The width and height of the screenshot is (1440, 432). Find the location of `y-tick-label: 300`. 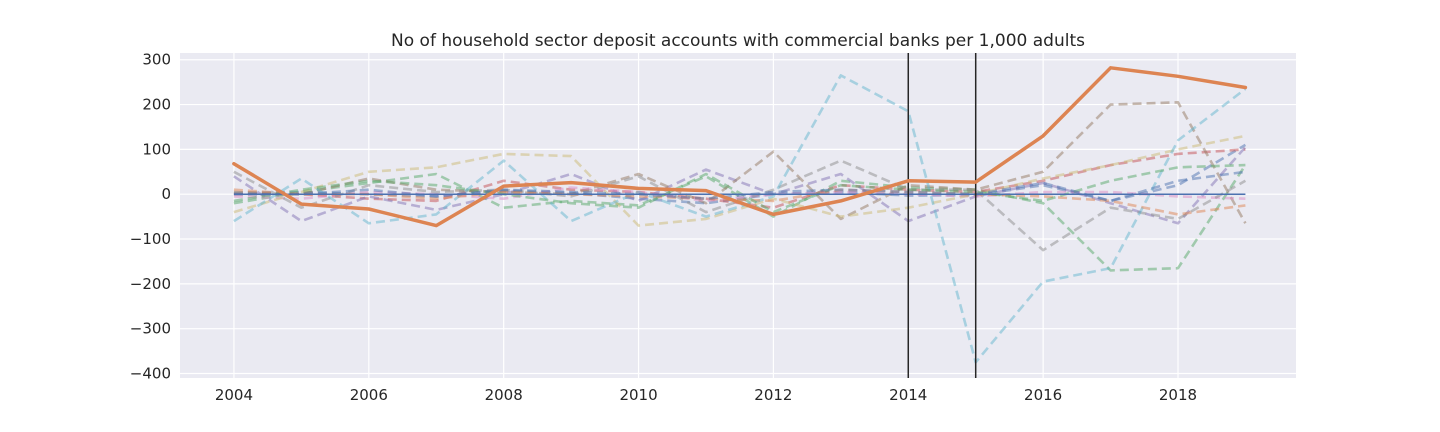

y-tick-label: 300 is located at coordinates (156, 60).